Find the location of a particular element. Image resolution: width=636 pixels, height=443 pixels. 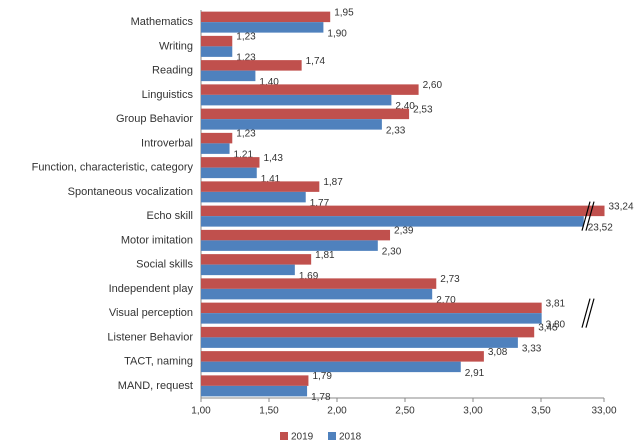

value-label: 2,53 is located at coordinates (423, 109).